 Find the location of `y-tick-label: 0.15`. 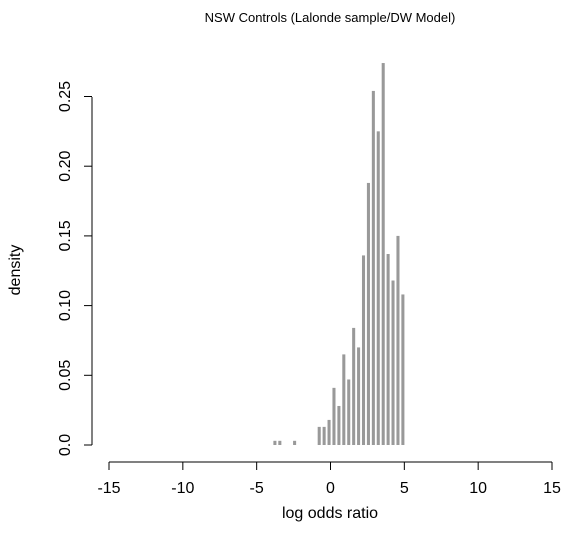

y-tick-label: 0.15 is located at coordinates (65, 235).